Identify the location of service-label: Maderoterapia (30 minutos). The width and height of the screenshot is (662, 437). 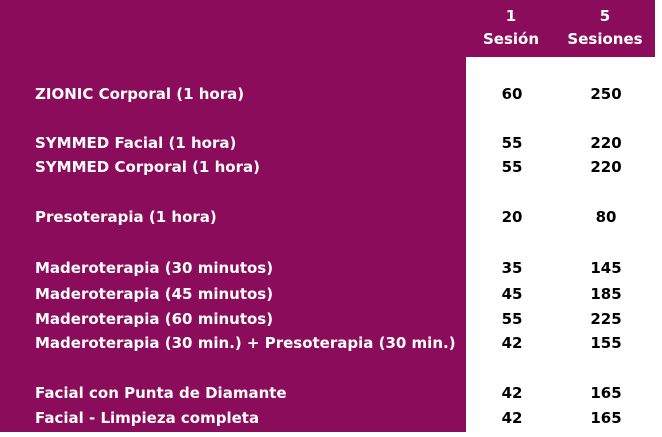
(154, 268).